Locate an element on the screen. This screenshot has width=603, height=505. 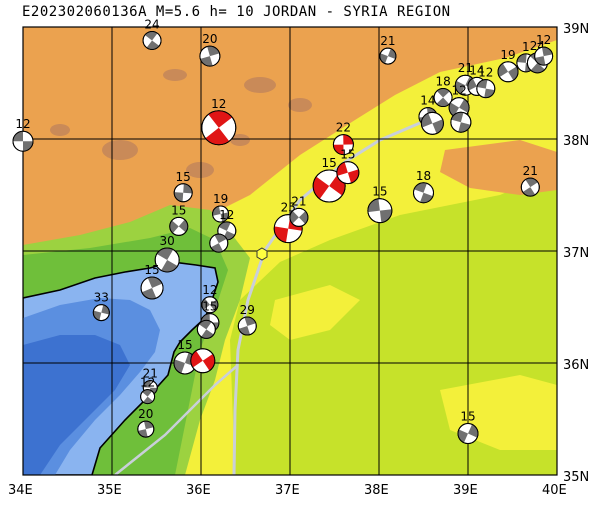
focal-mechanism: 30 is located at coordinates (167, 253).